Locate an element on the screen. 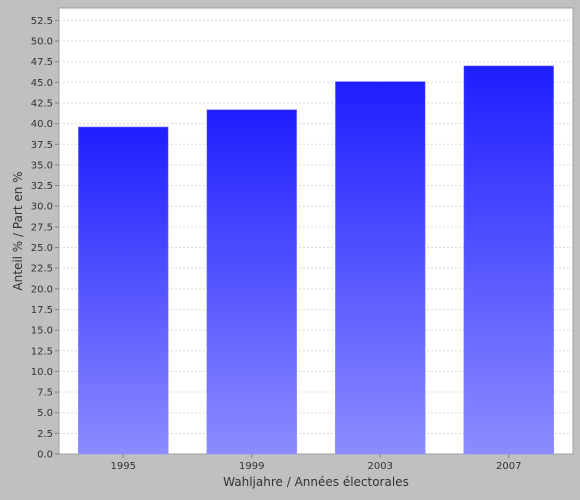 The height and width of the screenshot is (500, 580). y-tick-label: 52.5 is located at coordinates (42, 21).